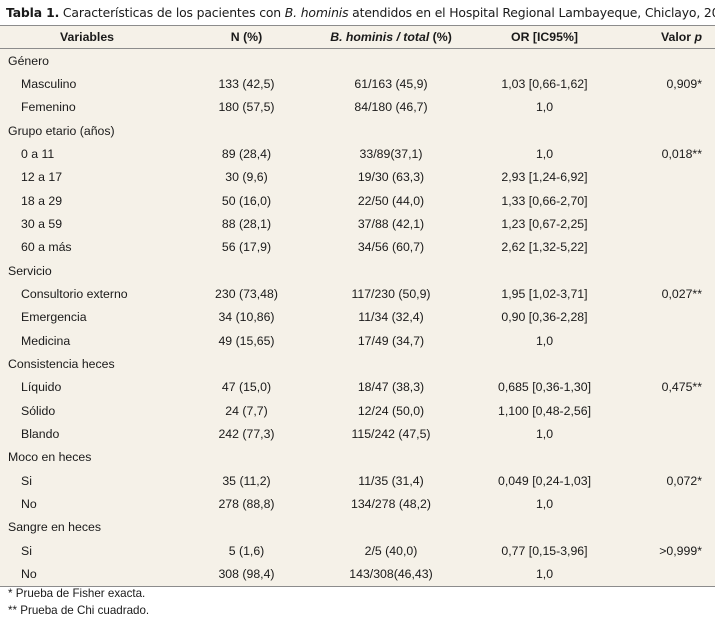 The width and height of the screenshot is (715, 620). I want to click on table-row: No 278 (88,8) 134/278 (48,2) 1,0, so click(357, 503).